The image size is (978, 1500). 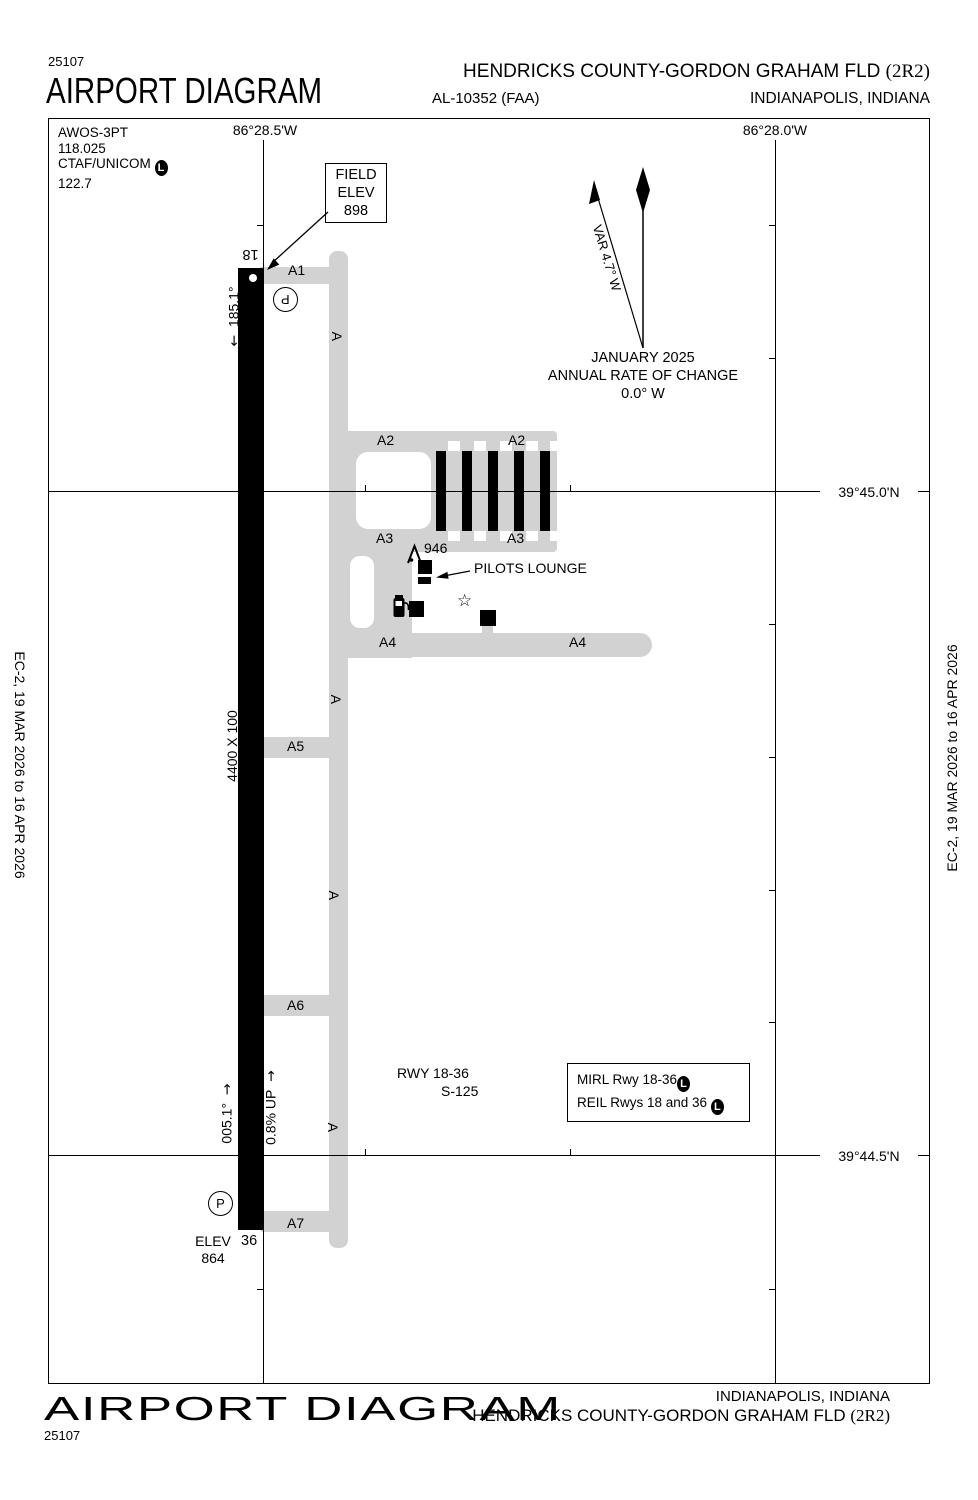 What do you see at coordinates (486, 98) in the screenshot?
I see `procedure-number: AL-10352 (FAA)` at bounding box center [486, 98].